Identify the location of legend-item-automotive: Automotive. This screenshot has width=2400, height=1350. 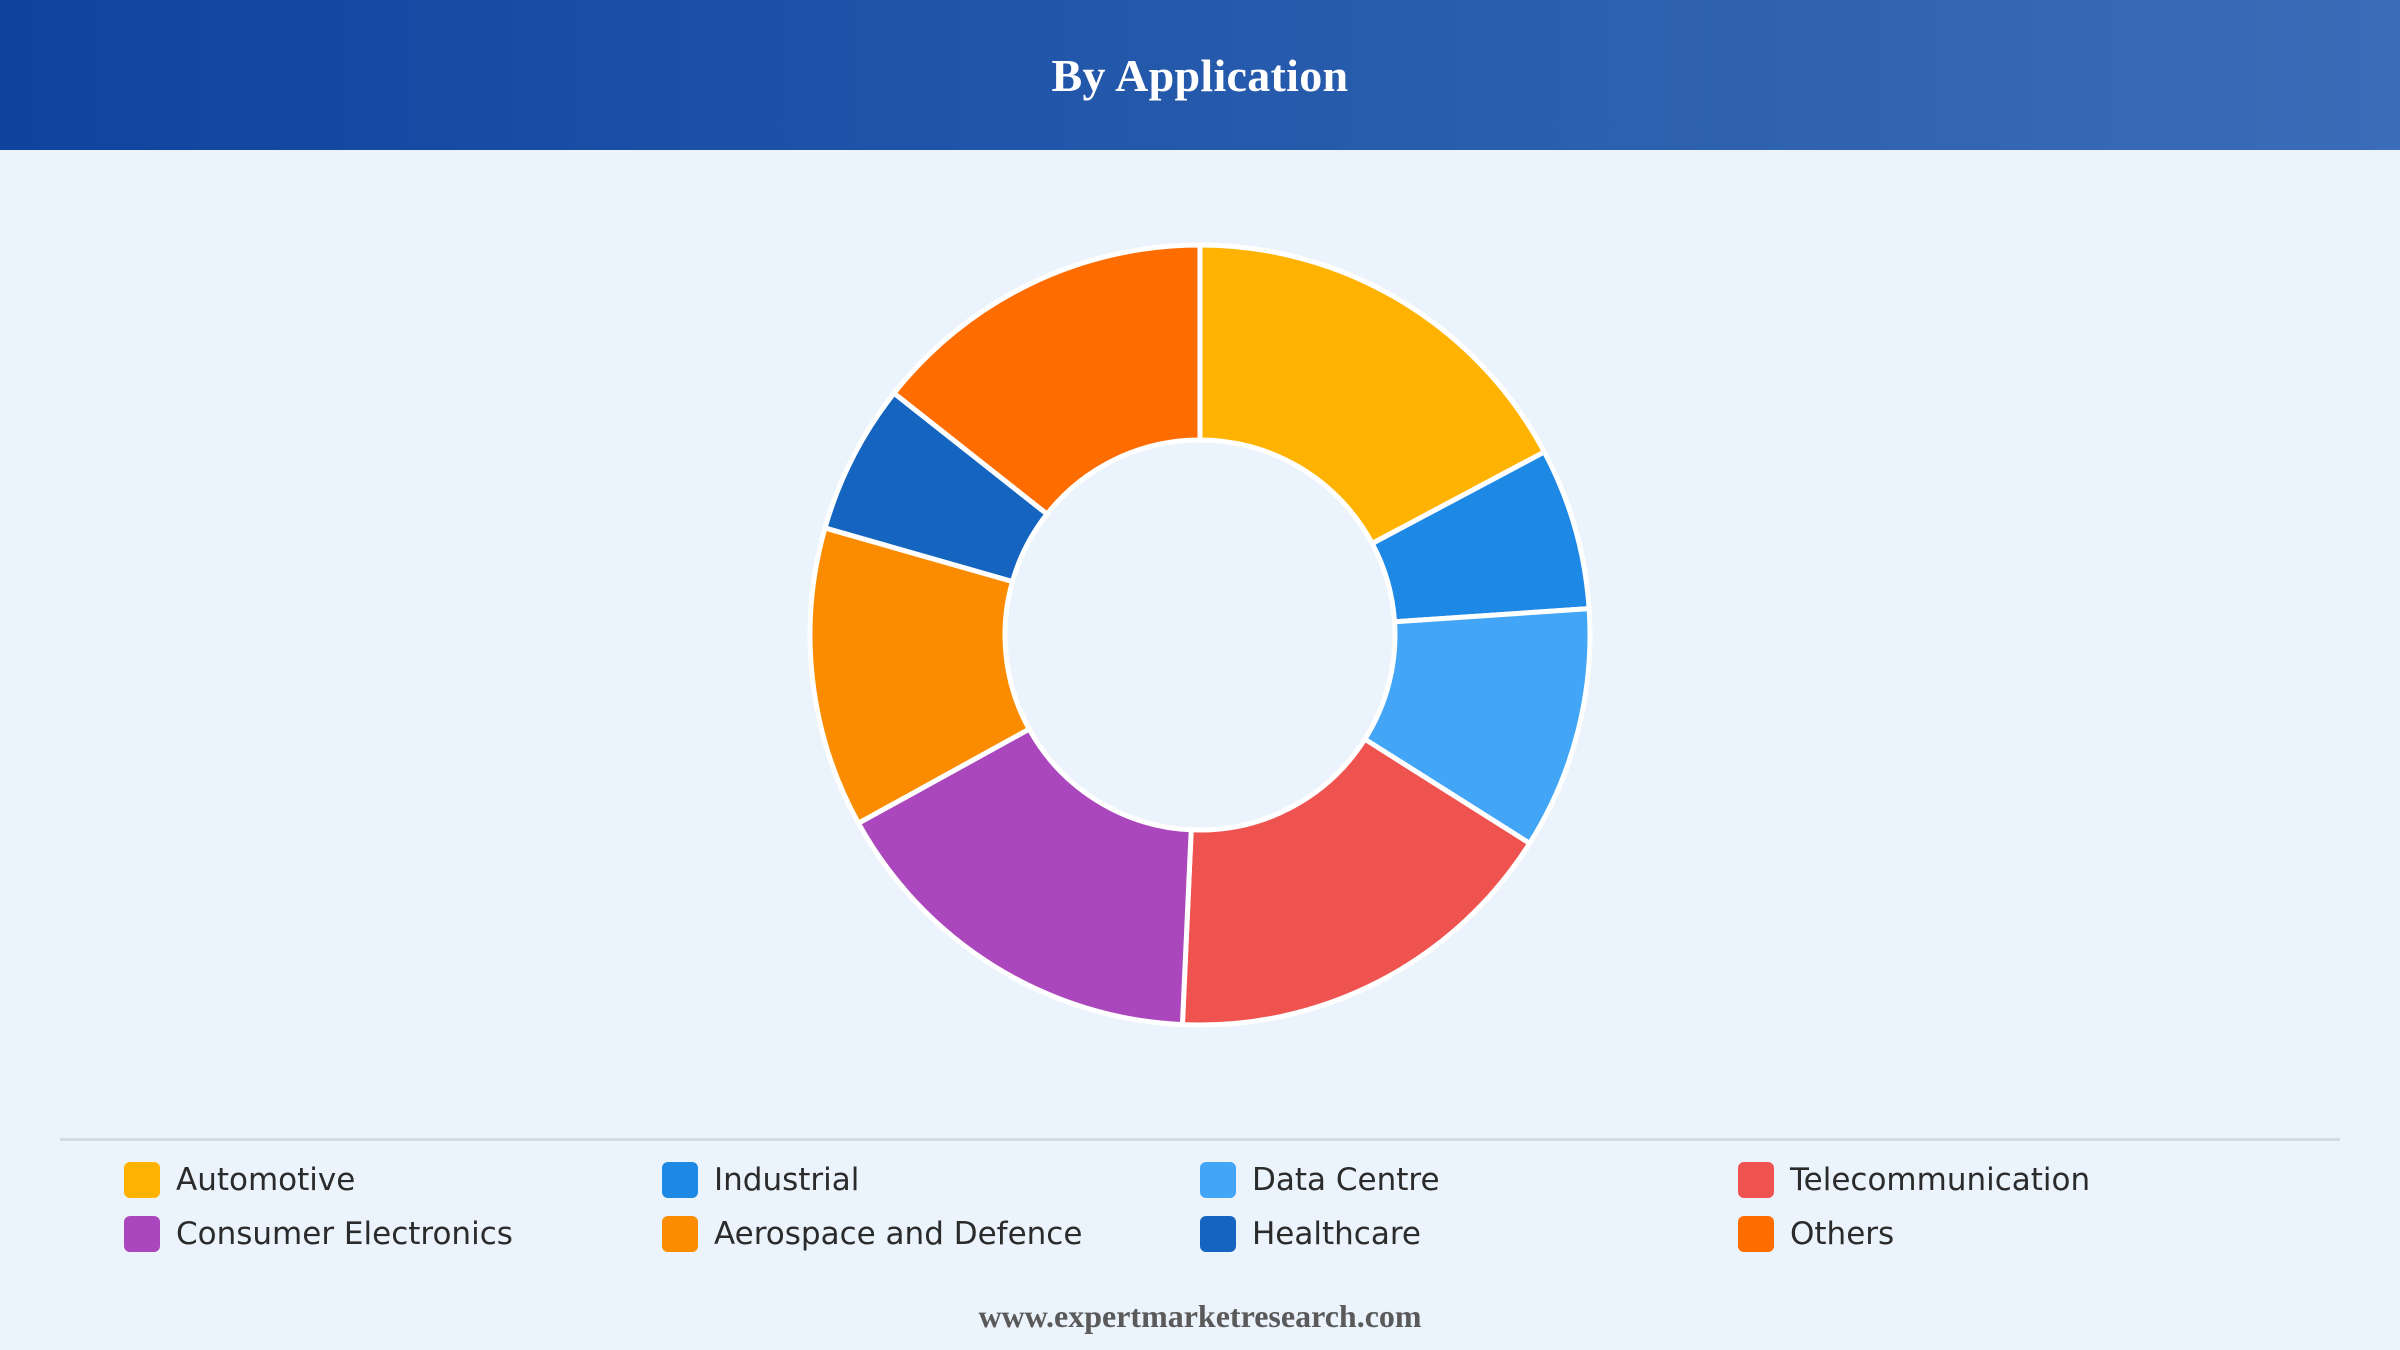
(393, 1180).